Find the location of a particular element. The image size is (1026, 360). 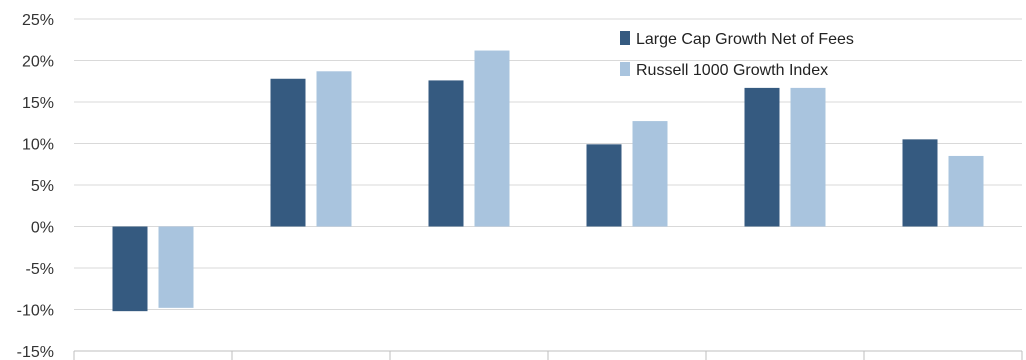

y-tick-label: 20% is located at coordinates (38, 62).